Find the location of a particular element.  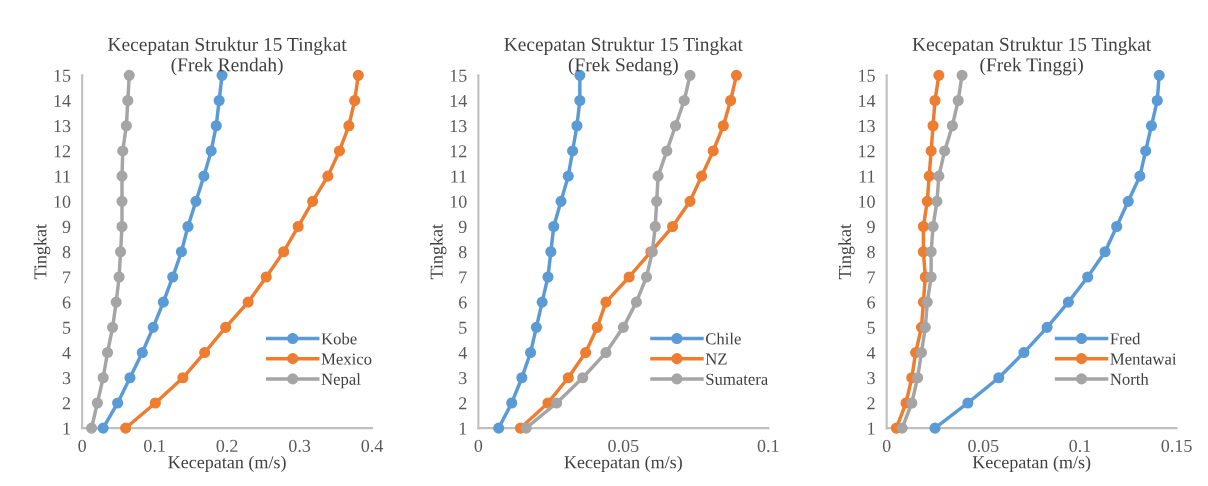

legend-label: Mexico is located at coordinates (346, 359).